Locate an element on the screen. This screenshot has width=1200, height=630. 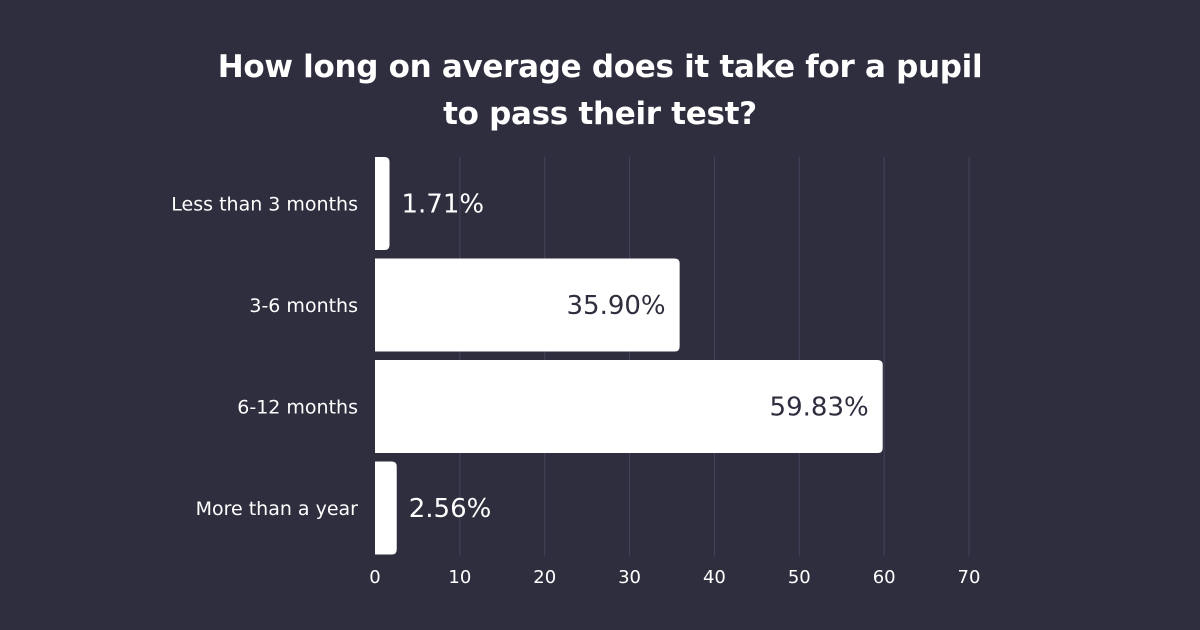
value-label-0: 1.71% is located at coordinates (443, 205).